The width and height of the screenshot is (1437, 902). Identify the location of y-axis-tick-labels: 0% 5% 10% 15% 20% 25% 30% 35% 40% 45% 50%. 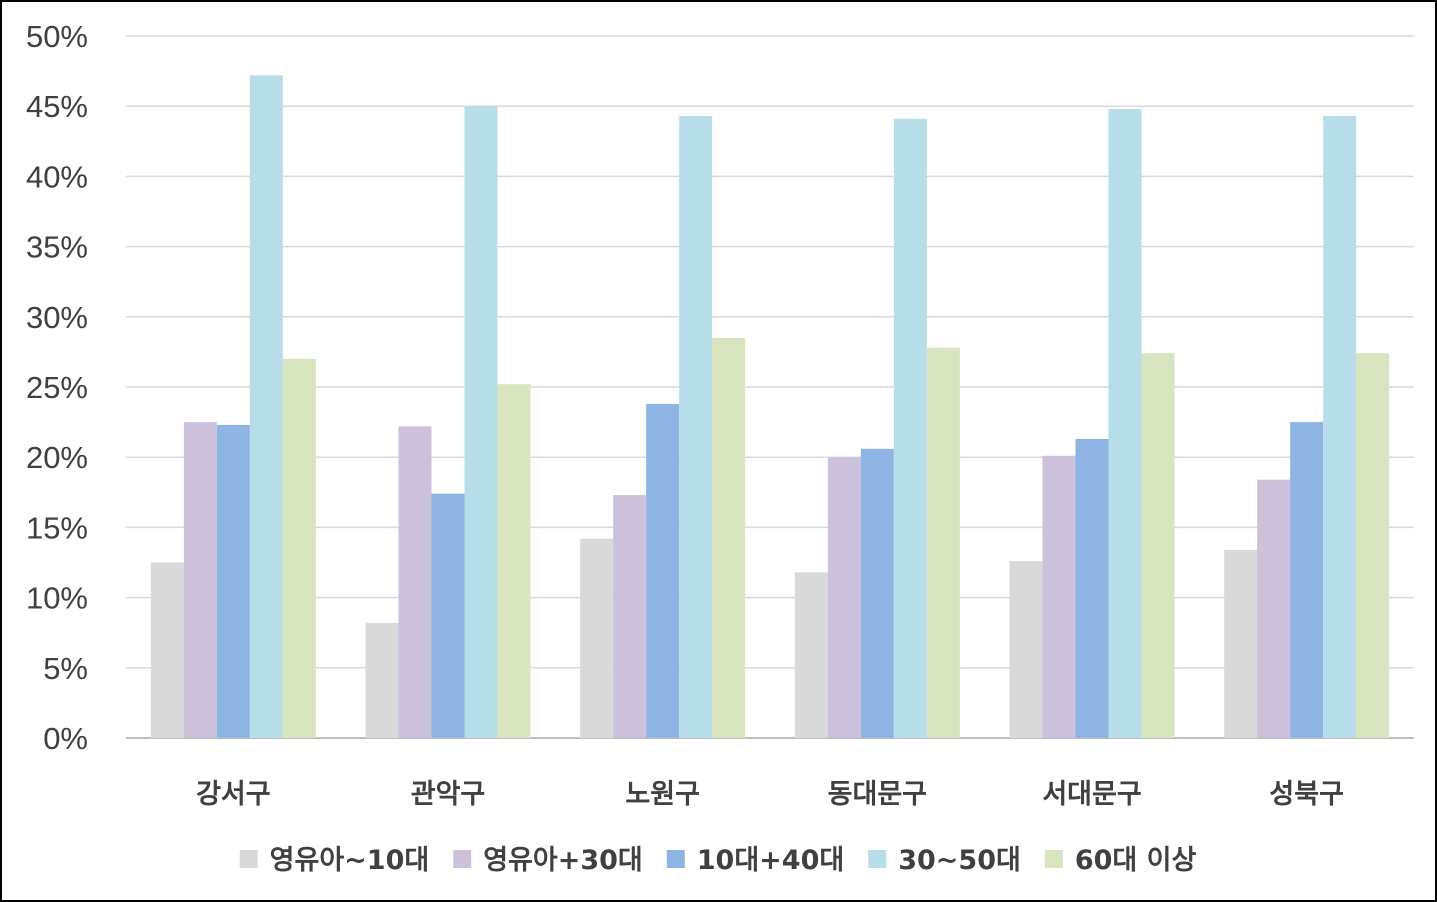
(57, 387).